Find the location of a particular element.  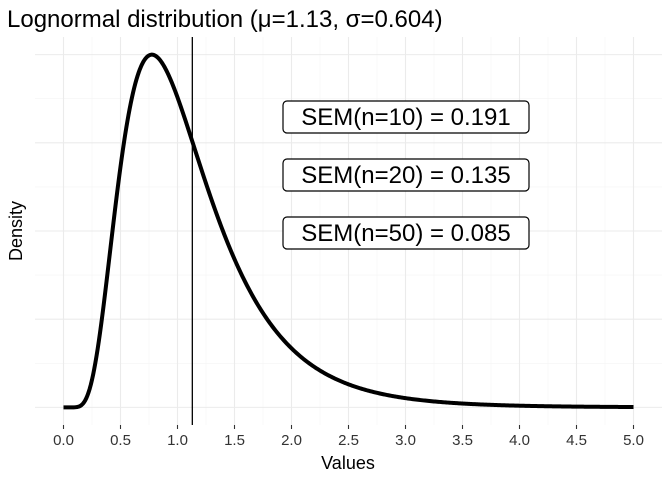

x-axis: 0.0 0.5 1.0 1.5 2.0 2.5 3.0 3.5 4.0 4.5 5.0 is located at coordinates (348, 437).